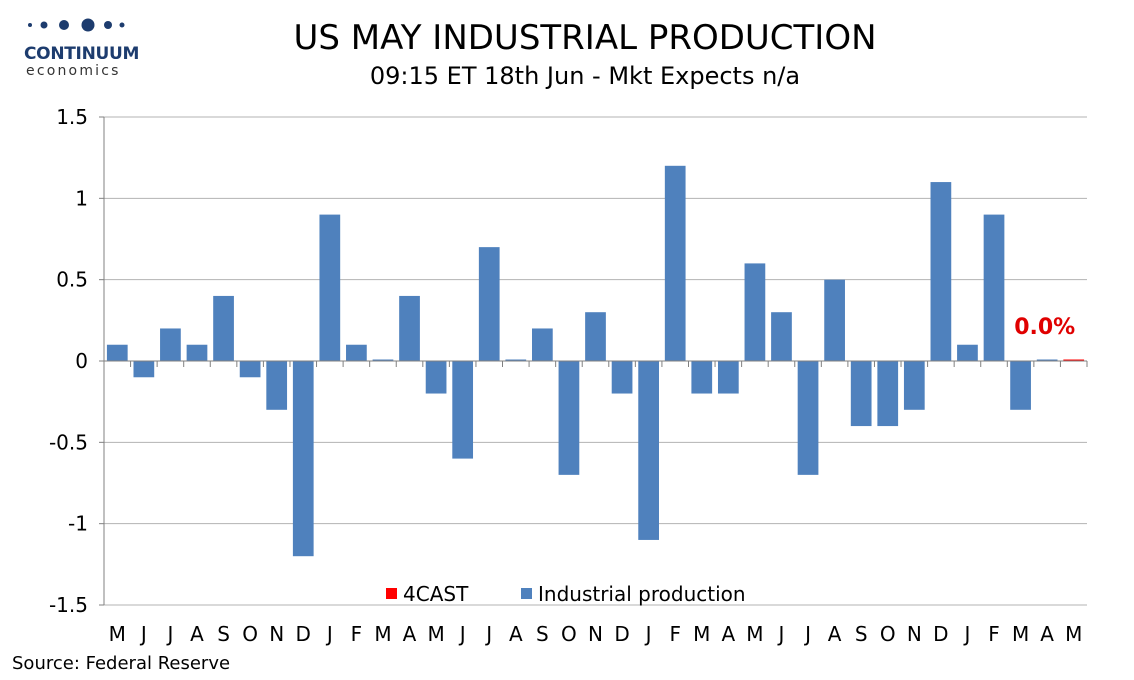 The image size is (1134, 680). What do you see at coordinates (585, 38) in the screenshot?
I see `chart-title: US MAY INDUSTRIAL PRODUCTION` at bounding box center [585, 38].